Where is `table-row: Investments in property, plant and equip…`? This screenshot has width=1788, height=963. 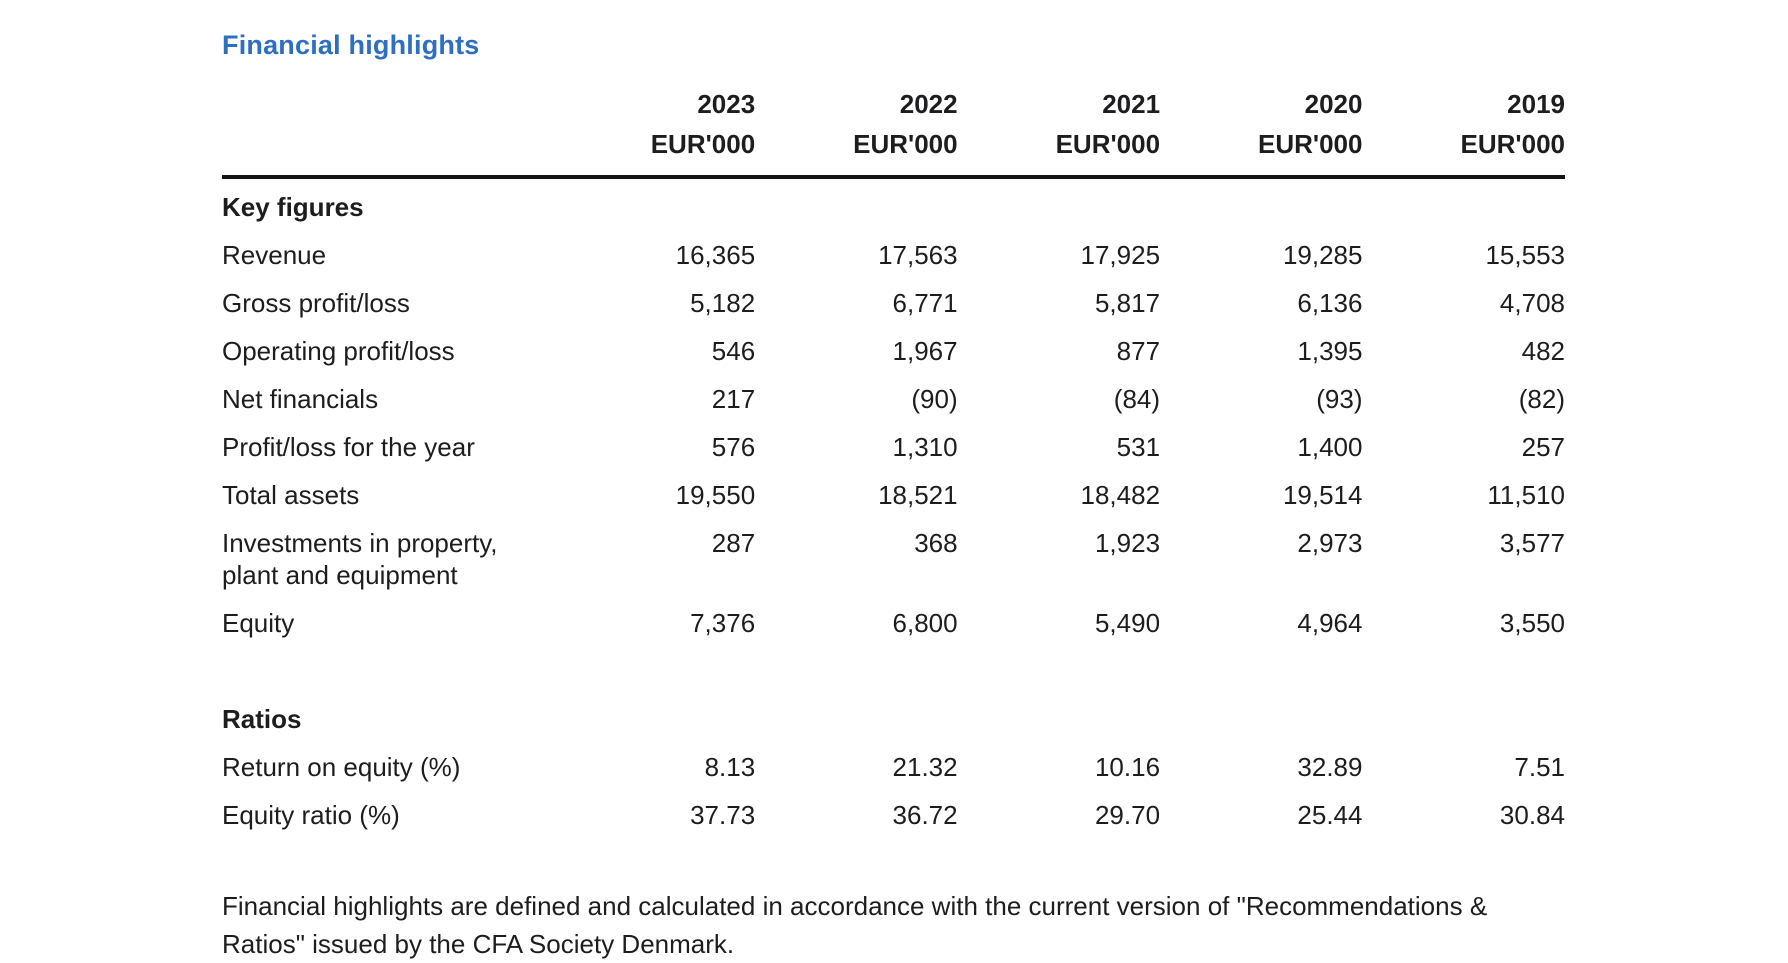
table-row: Investments in property, plant and equip… is located at coordinates (893, 559).